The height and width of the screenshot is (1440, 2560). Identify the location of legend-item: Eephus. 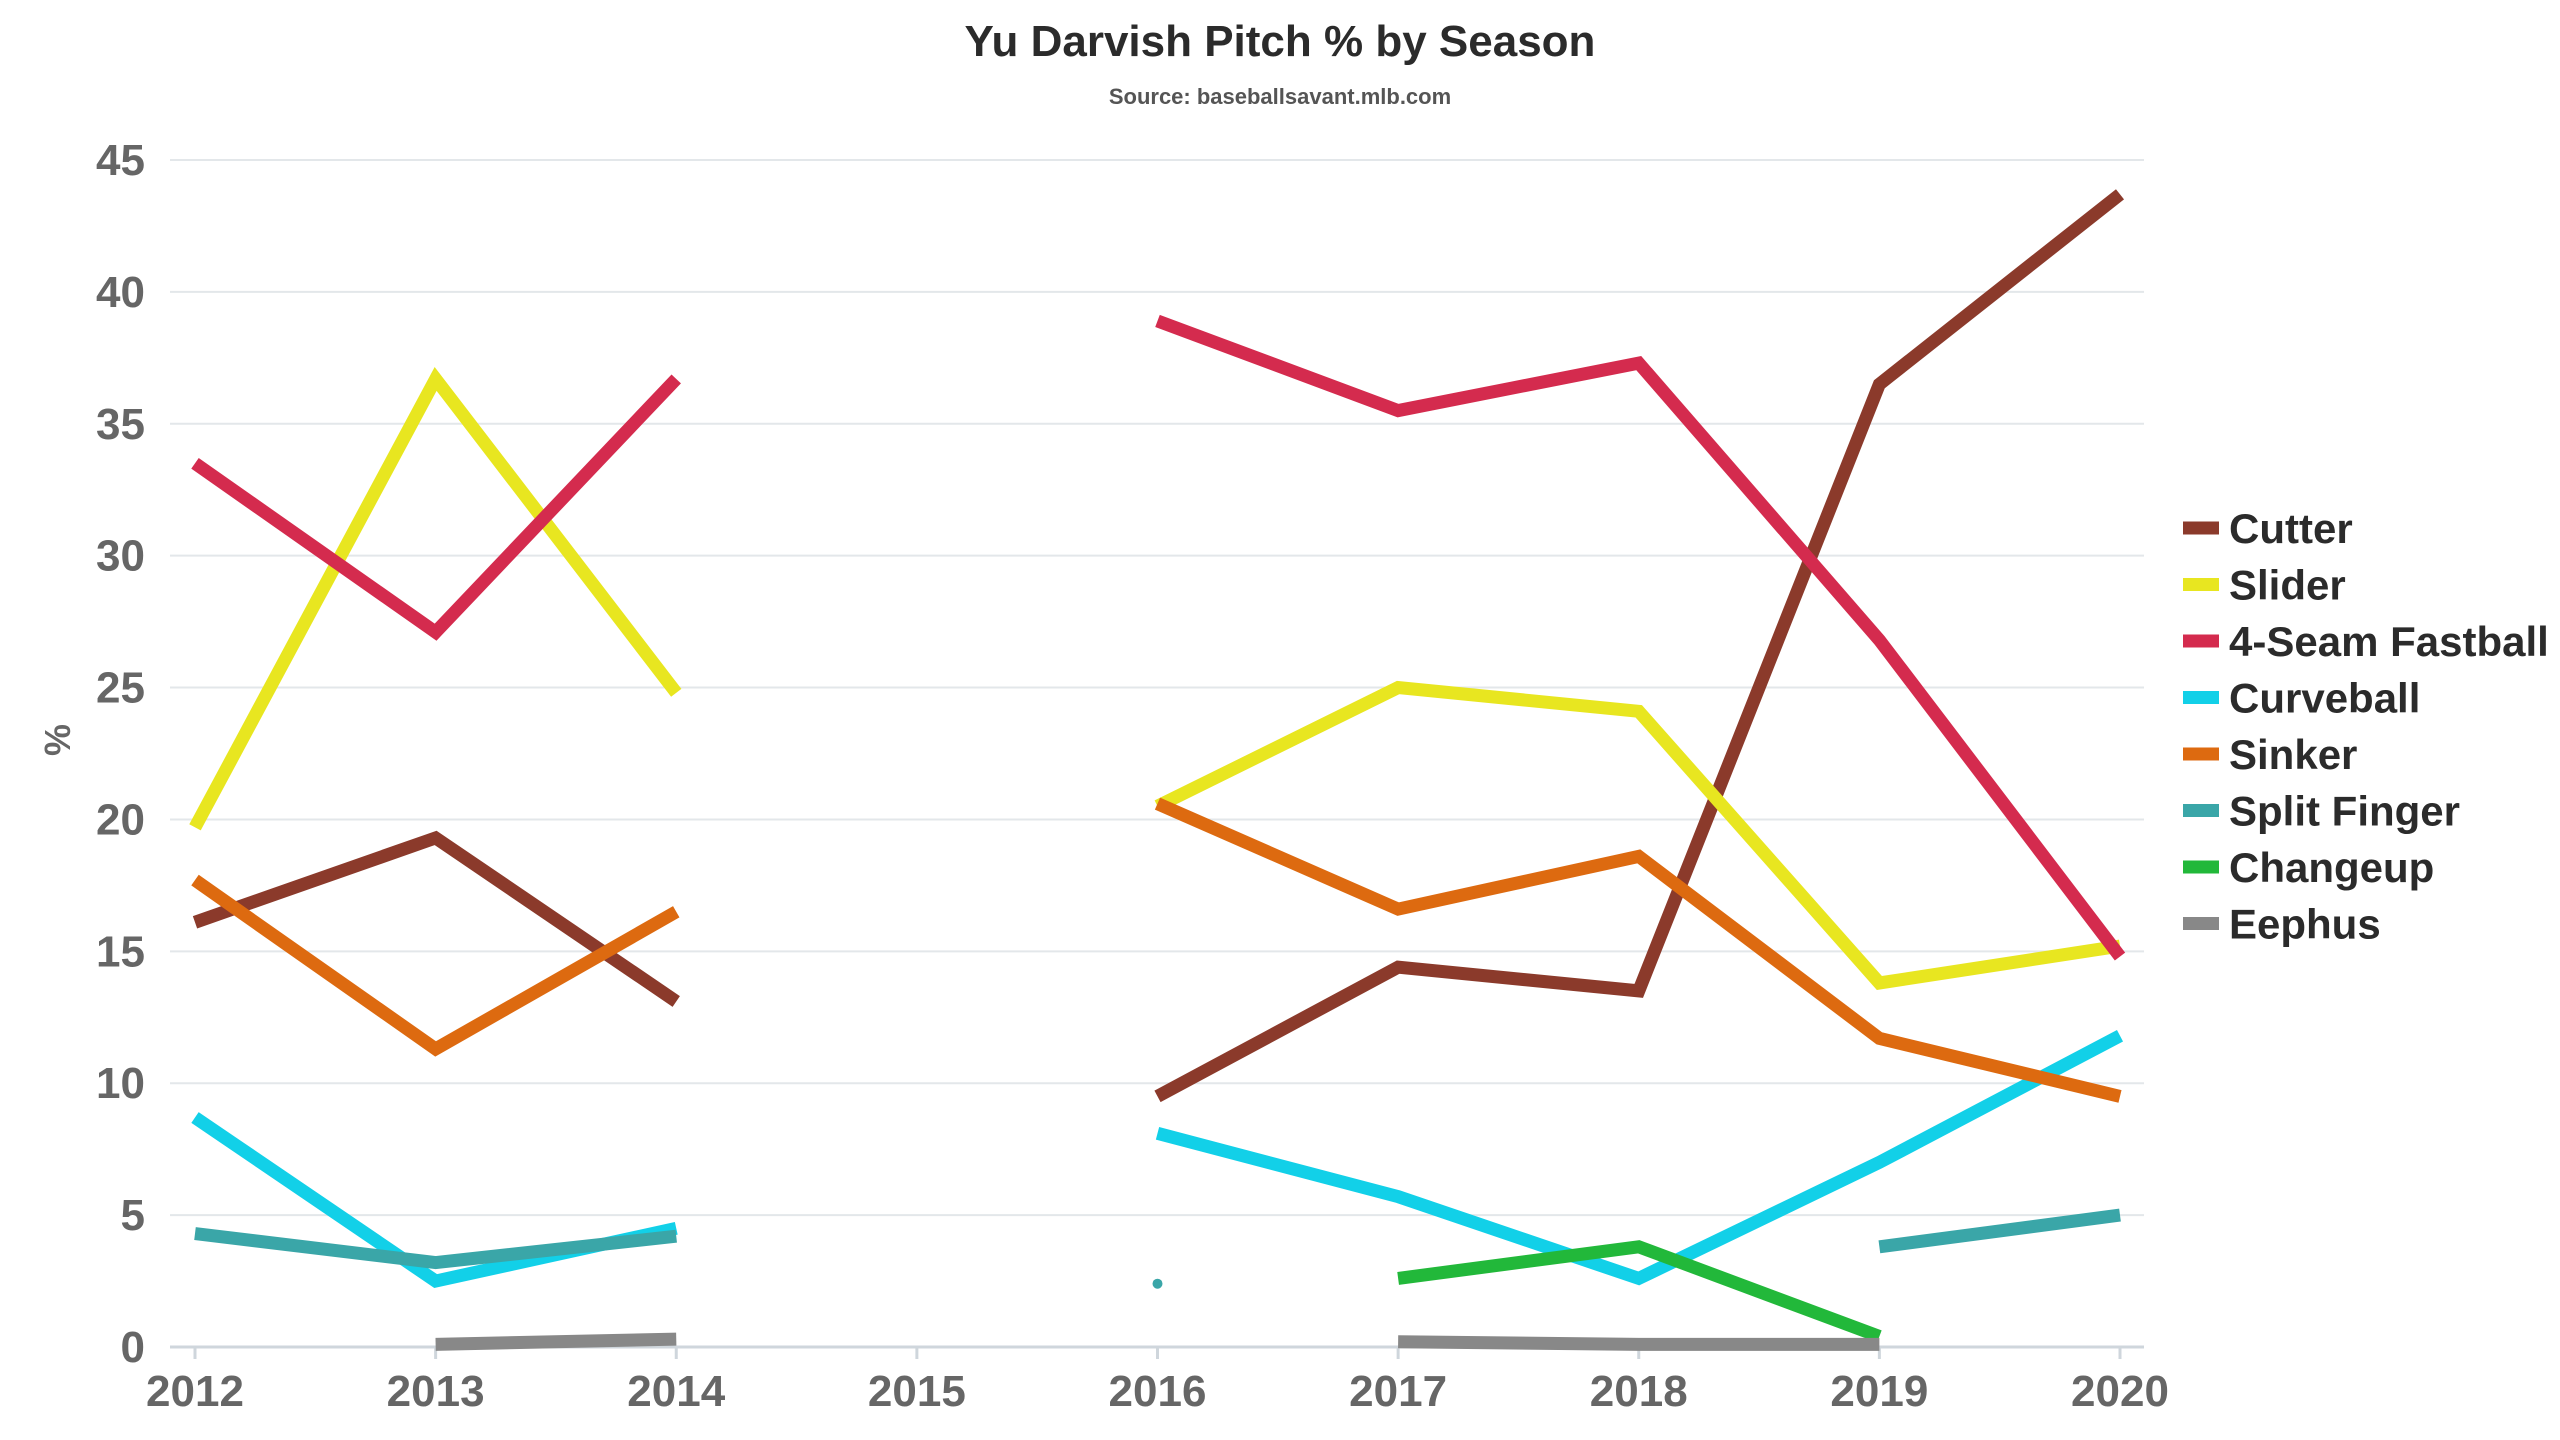
(2282, 924).